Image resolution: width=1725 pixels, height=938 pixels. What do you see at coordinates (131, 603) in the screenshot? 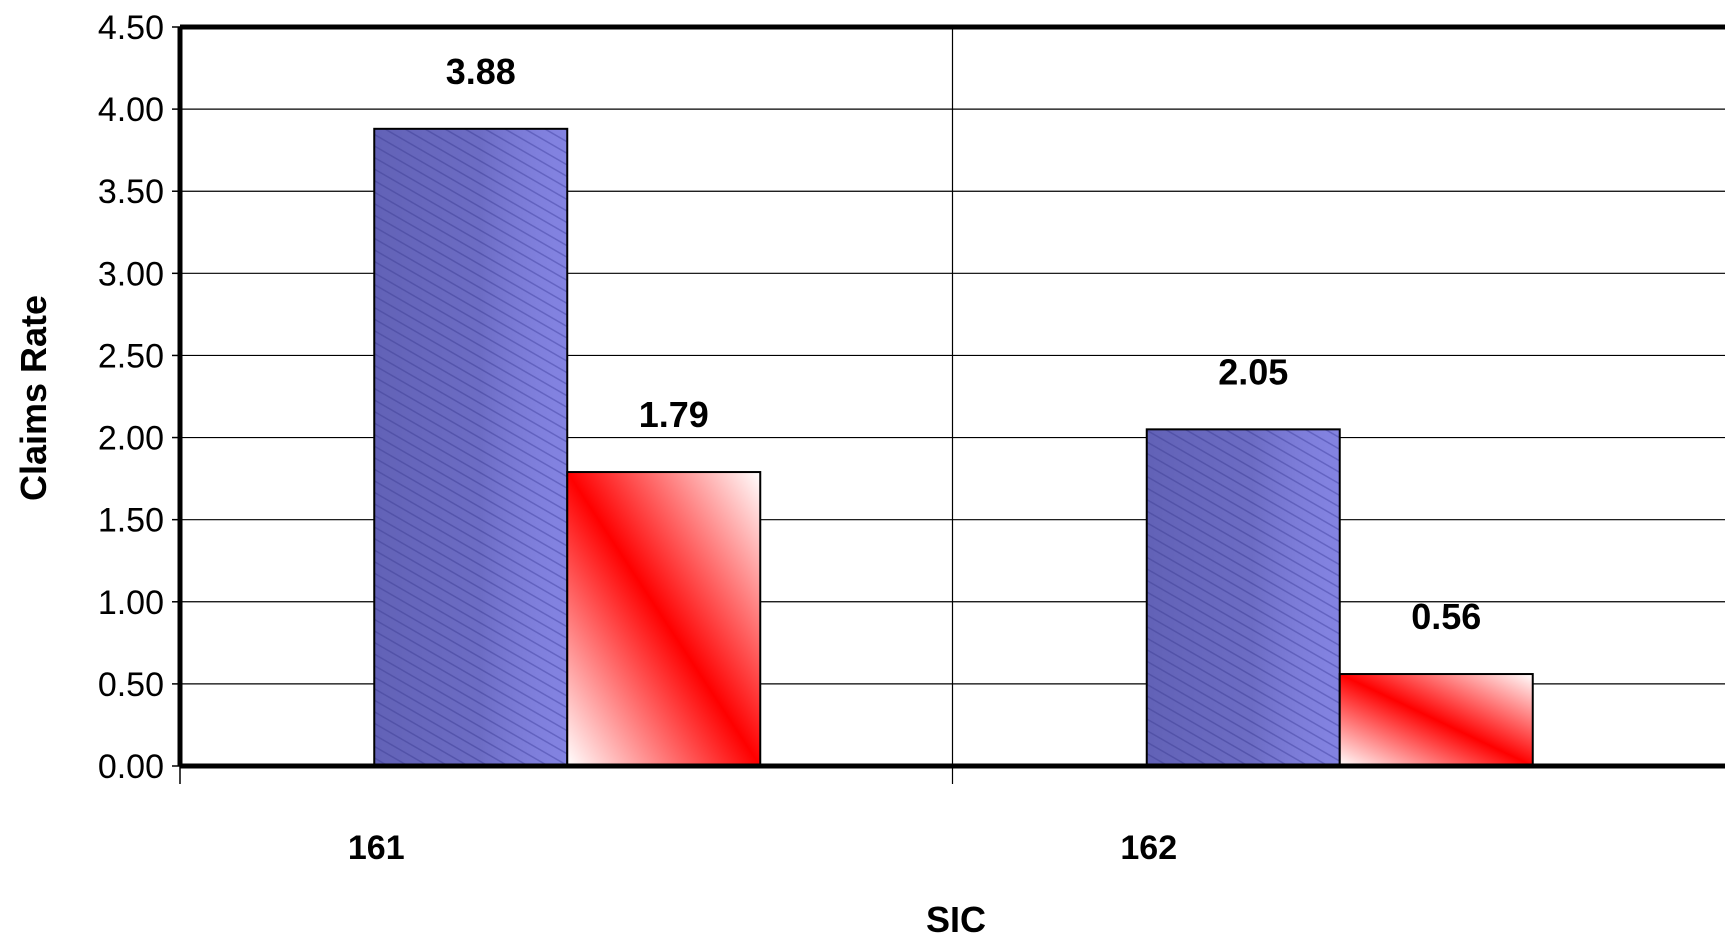
I see `y-tick-label: 1.00` at bounding box center [131, 603].